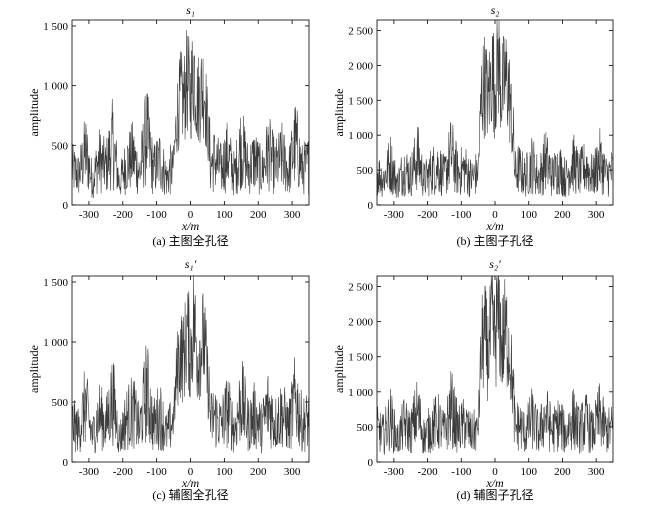  Describe the element at coordinates (495, 264) in the screenshot. I see `chart-title: s₂′` at that location.